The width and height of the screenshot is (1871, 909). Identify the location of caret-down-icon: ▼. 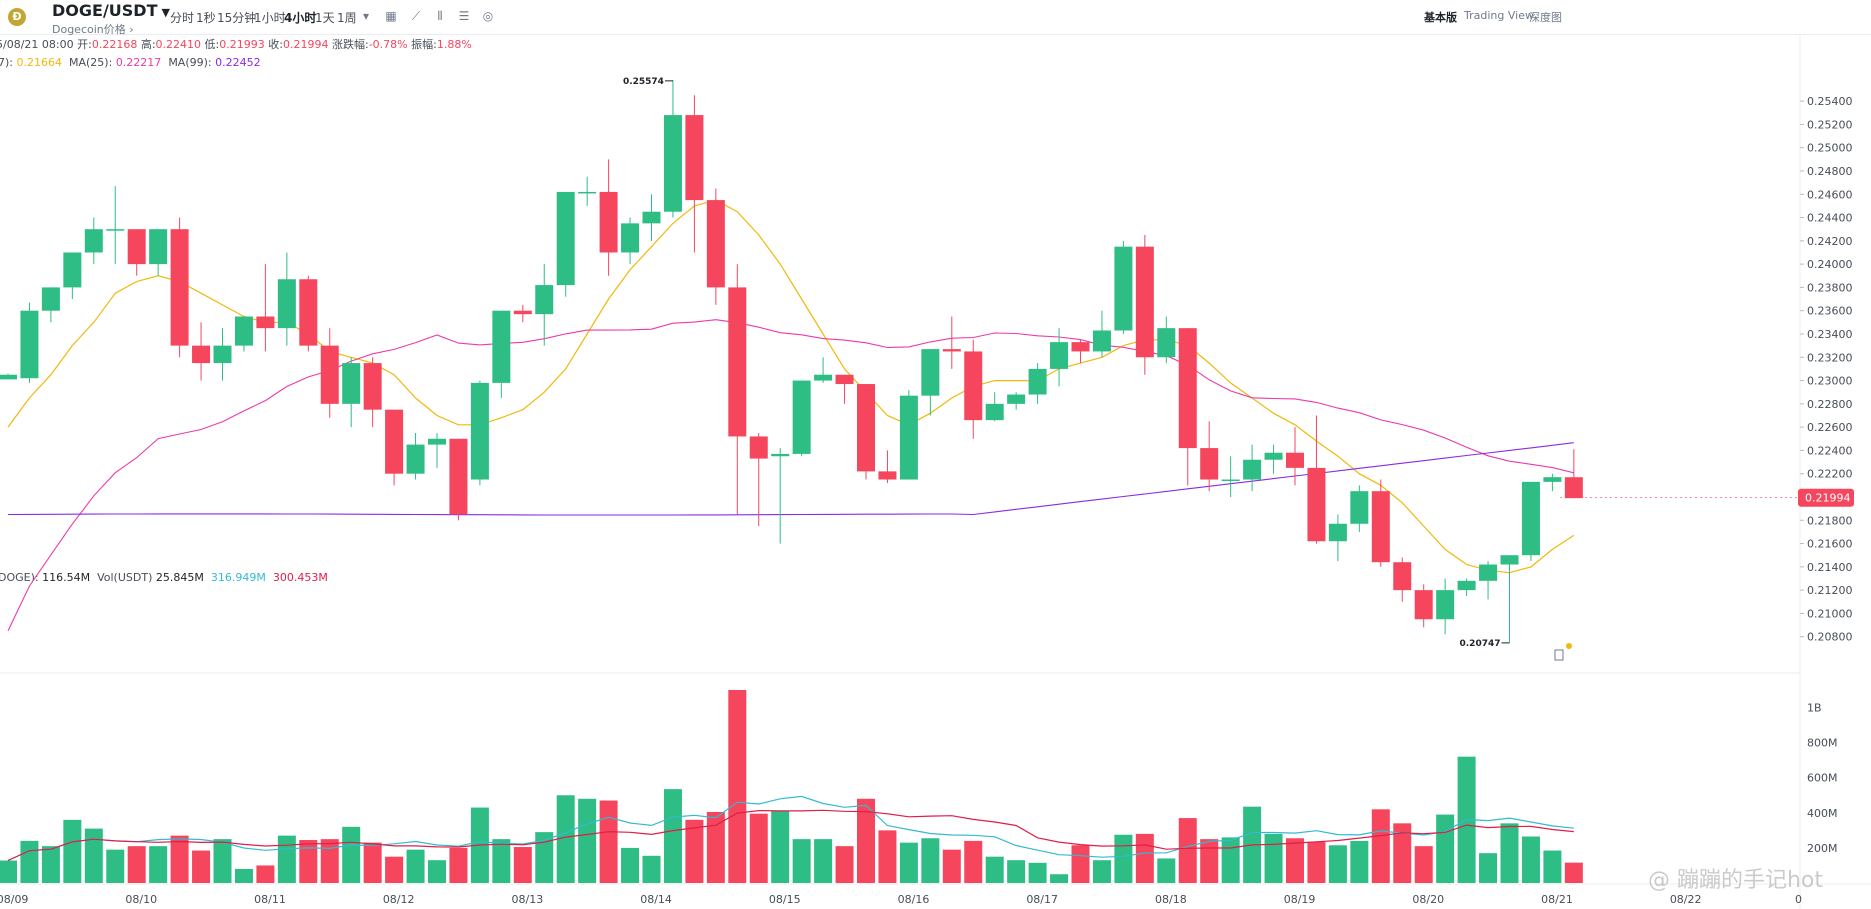
(165, 12).